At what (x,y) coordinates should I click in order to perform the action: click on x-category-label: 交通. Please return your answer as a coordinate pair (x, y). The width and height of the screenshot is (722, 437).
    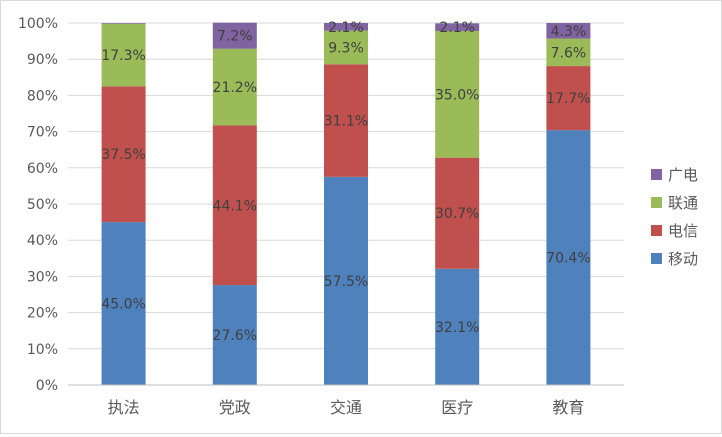
    Looking at the image, I should click on (346, 407).